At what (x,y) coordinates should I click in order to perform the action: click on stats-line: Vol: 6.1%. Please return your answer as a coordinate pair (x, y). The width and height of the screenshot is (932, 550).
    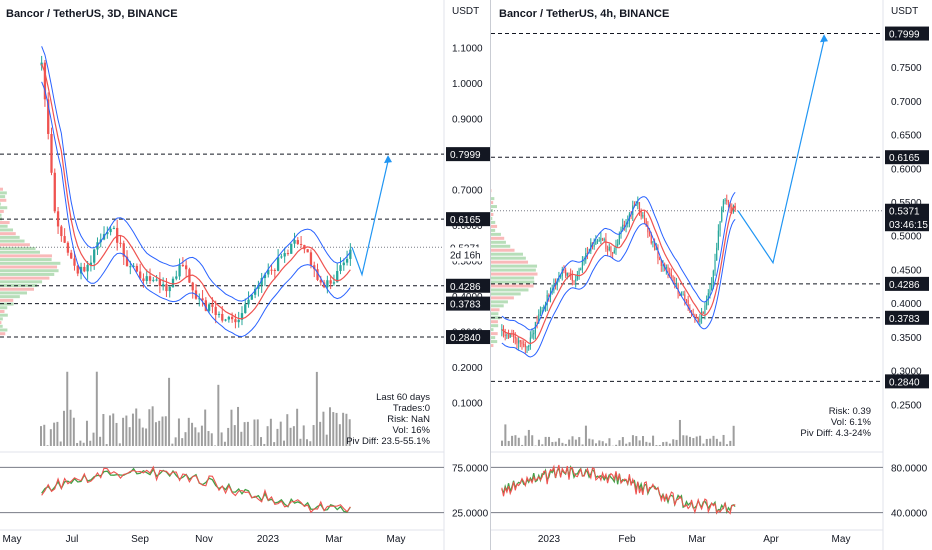
    Looking at the image, I should click on (850, 422).